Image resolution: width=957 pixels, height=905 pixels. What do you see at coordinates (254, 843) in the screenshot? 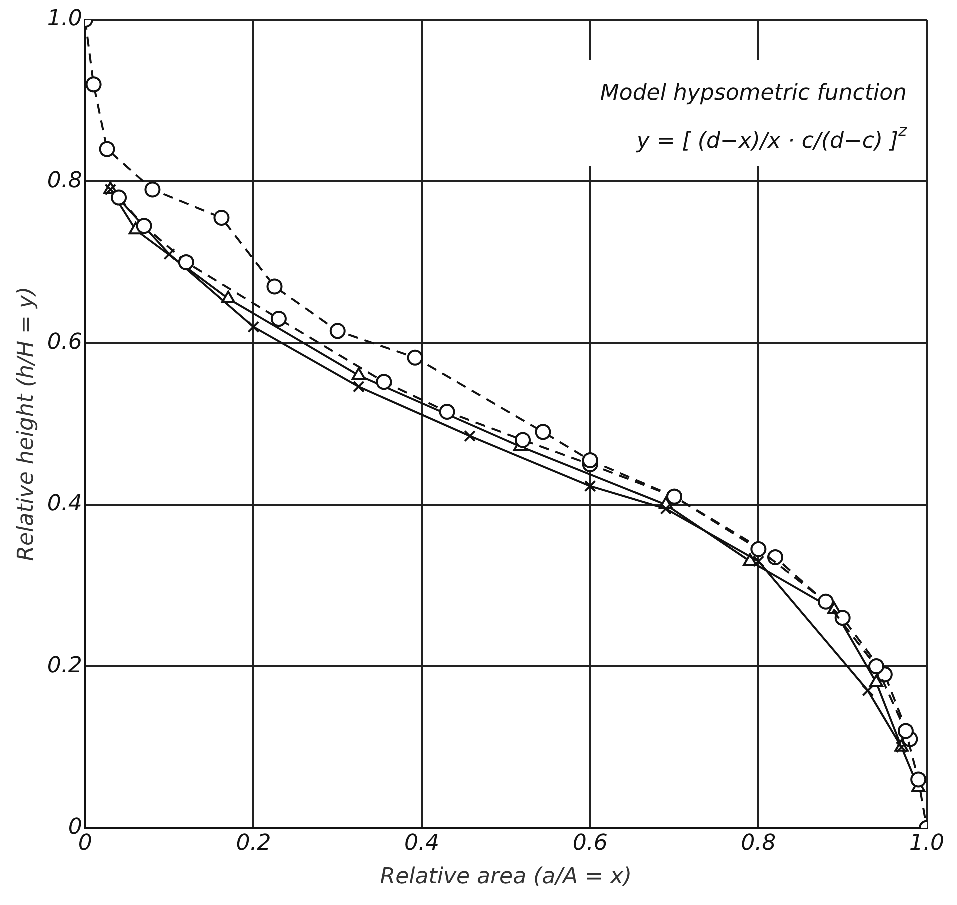
I see `x-tick-label: 0.2` at bounding box center [254, 843].